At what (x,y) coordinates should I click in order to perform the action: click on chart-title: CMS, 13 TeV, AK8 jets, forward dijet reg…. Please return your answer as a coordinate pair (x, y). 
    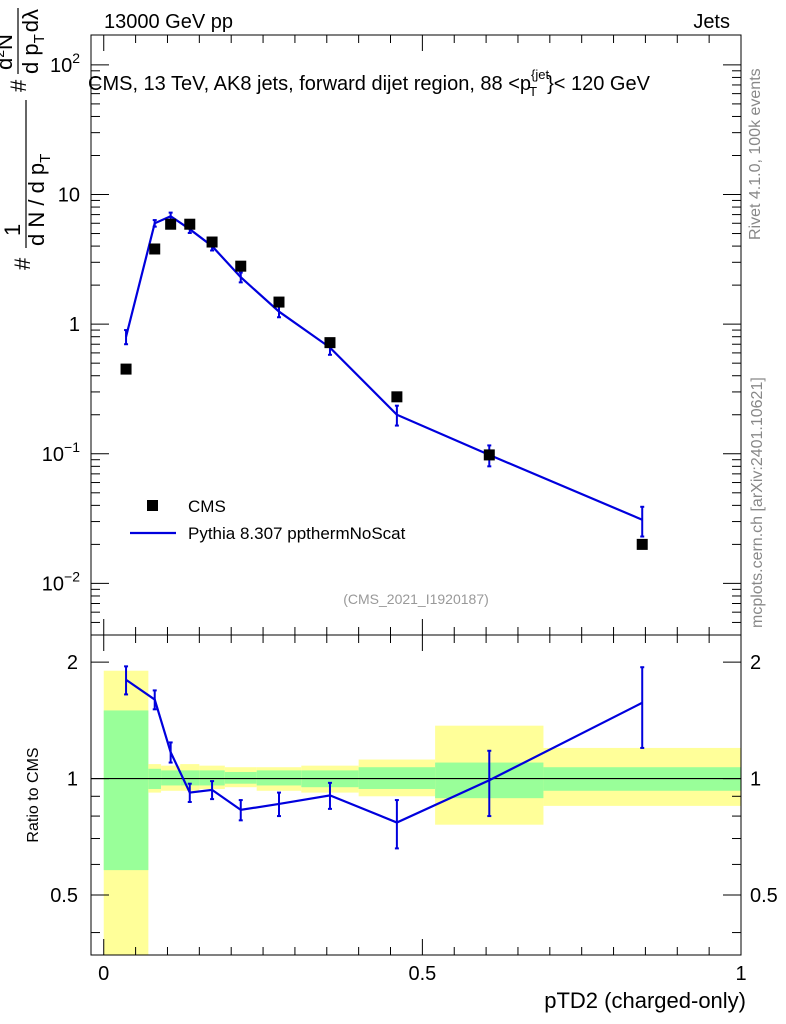
    Looking at the image, I should click on (369, 83).